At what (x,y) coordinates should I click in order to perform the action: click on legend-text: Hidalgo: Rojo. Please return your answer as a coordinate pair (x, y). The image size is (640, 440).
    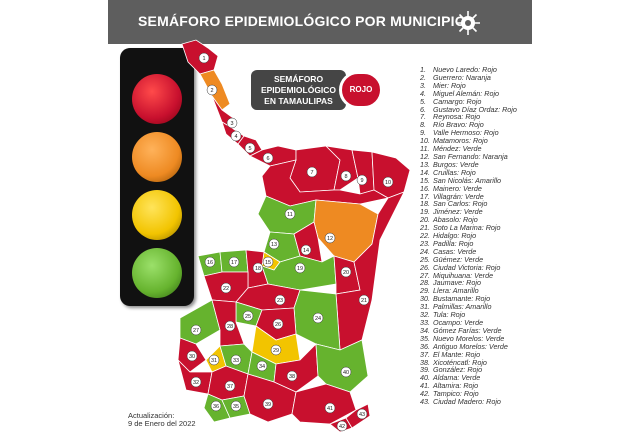
    Looking at the image, I should click on (455, 236).